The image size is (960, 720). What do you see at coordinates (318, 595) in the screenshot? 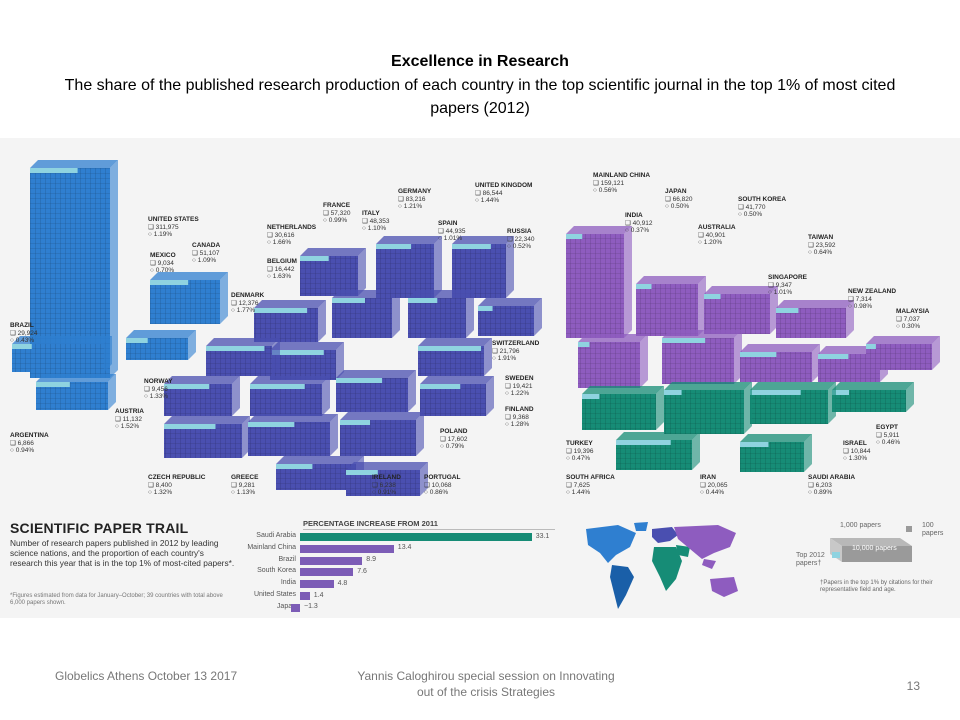
I see `bar-value-label: 1.4` at bounding box center [318, 595].